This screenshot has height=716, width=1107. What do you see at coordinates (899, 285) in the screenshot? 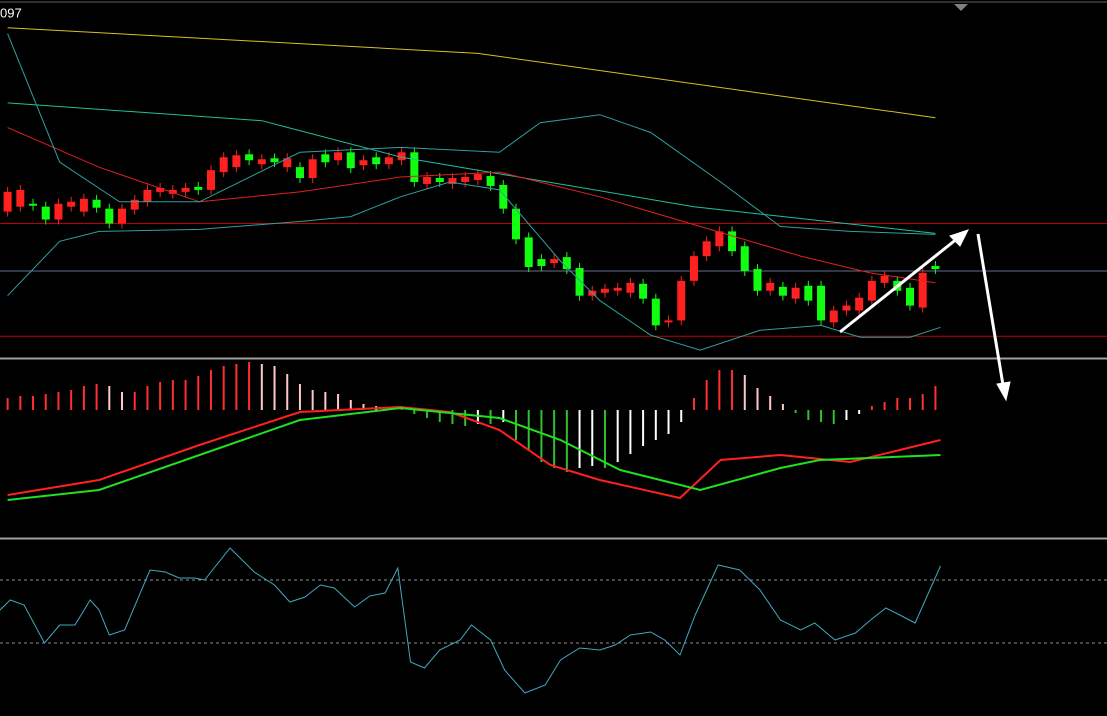
I see `arrow-up` at bounding box center [899, 285].